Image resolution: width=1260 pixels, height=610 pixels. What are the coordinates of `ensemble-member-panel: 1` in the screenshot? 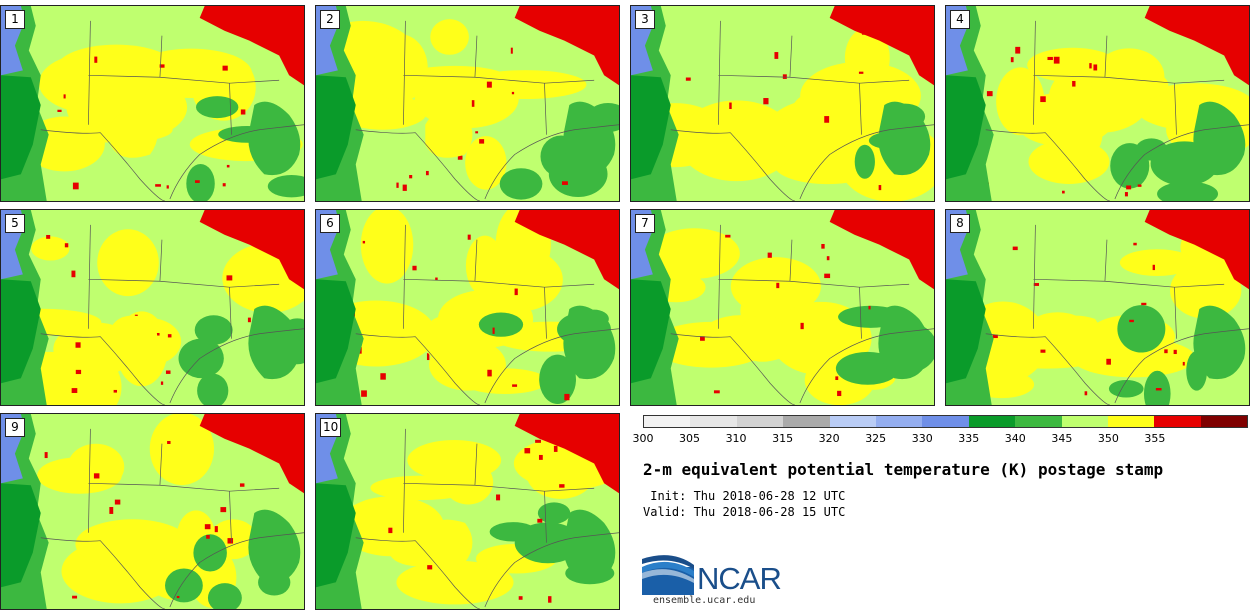 It's located at (152, 103).